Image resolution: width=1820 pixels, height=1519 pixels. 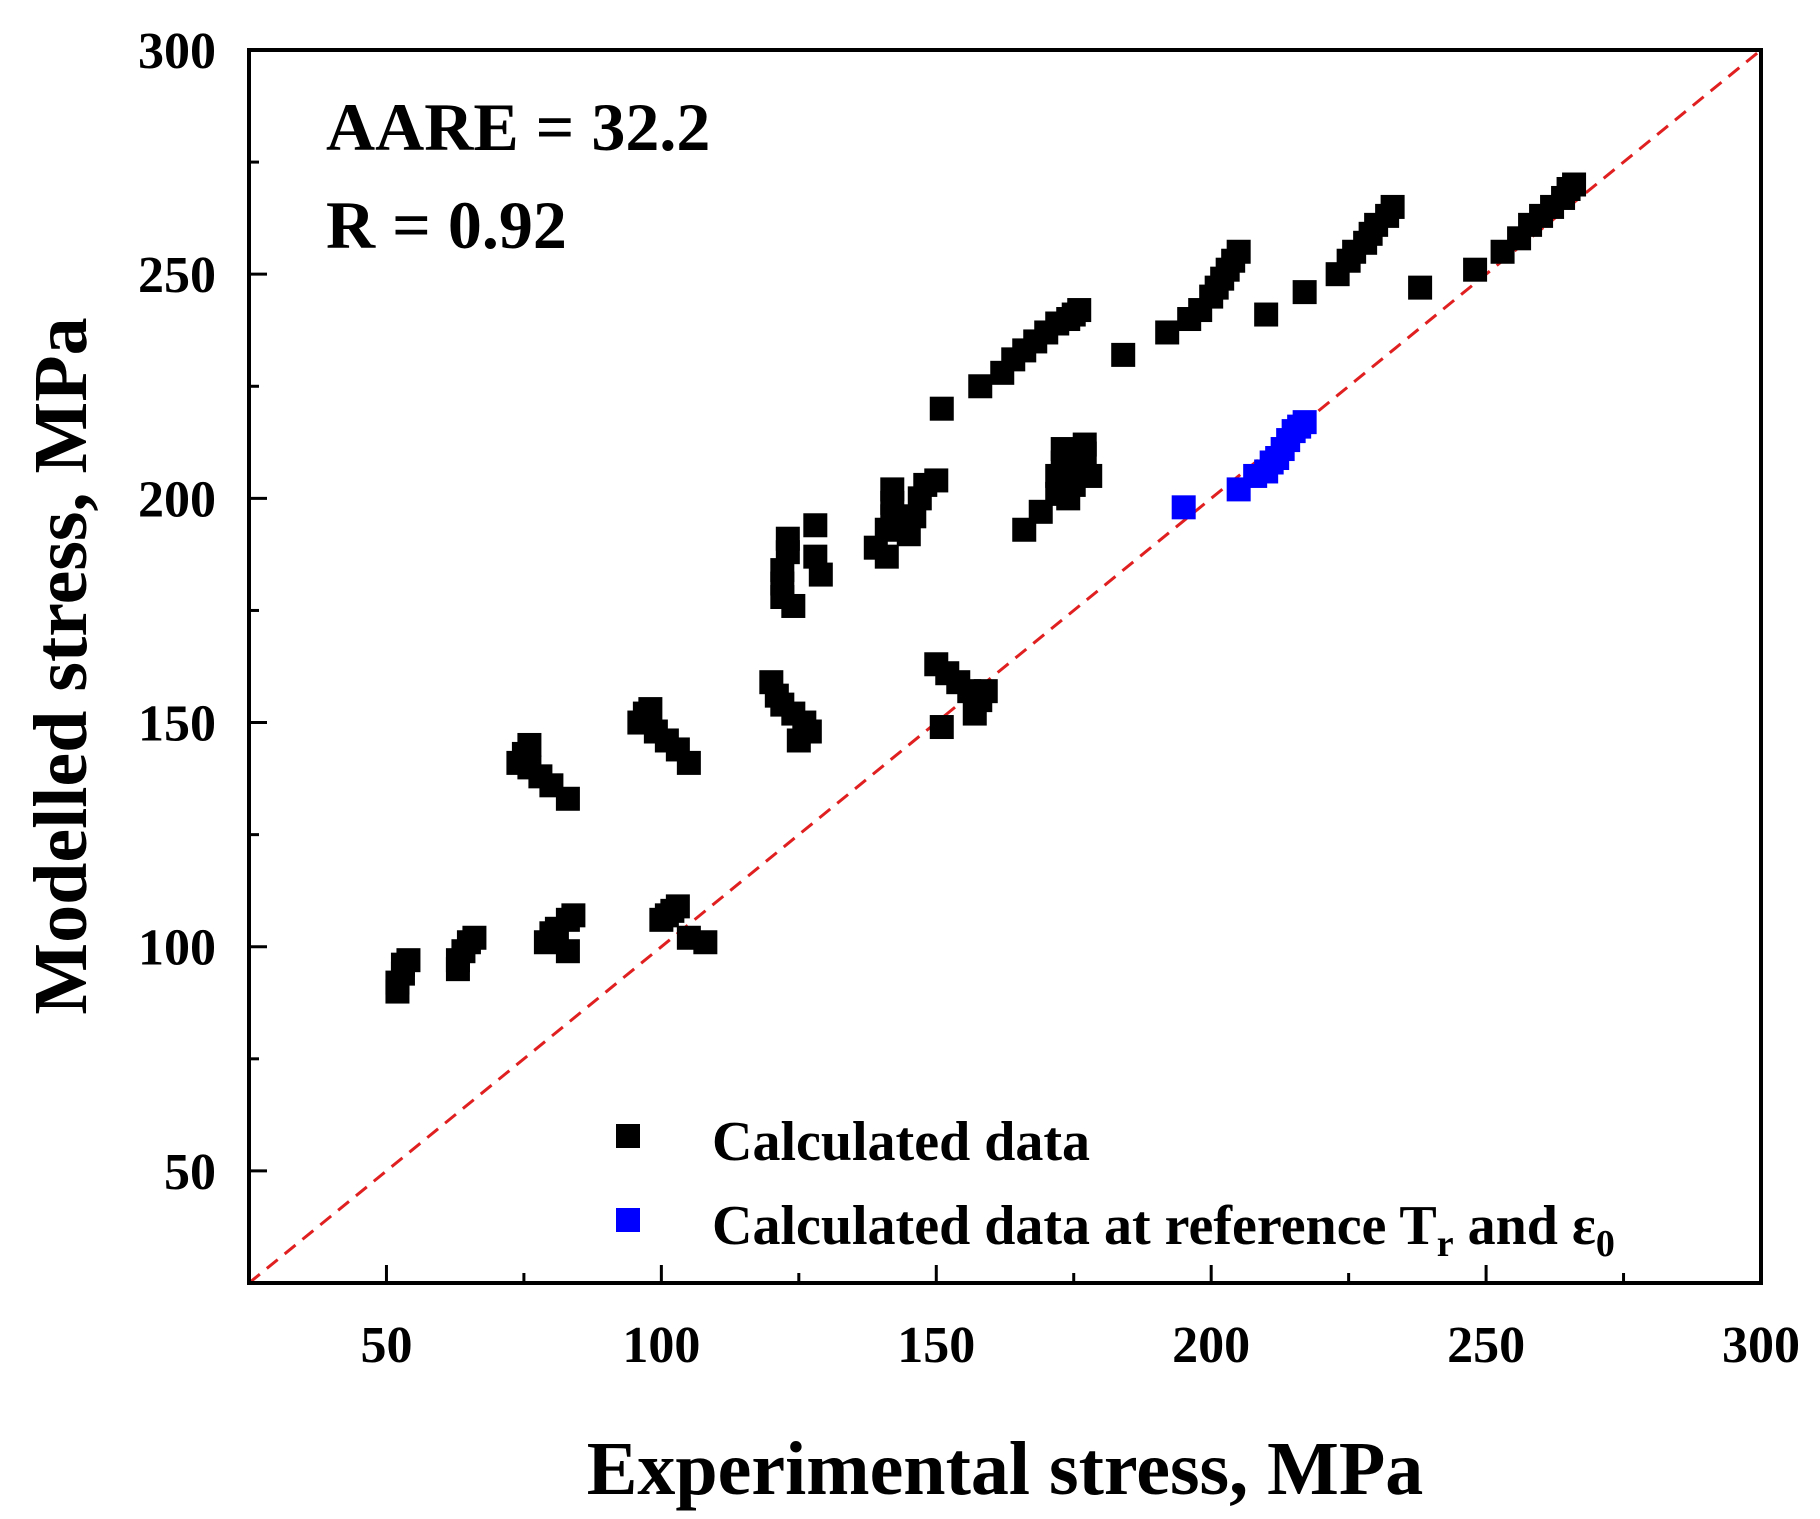 What do you see at coordinates (177, 724) in the screenshot?
I see `y-tick-label: 150` at bounding box center [177, 724].